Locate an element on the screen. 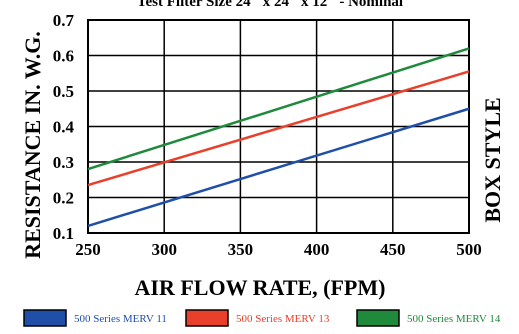 The height and width of the screenshot is (334, 519). legend-label-1: 500 Series MERV 11 is located at coordinates (120, 319).